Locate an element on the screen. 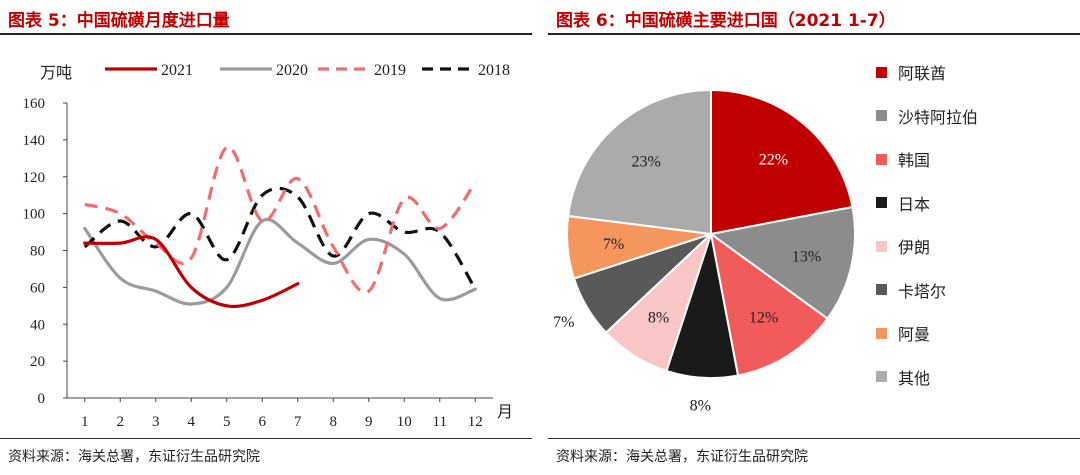 The height and width of the screenshot is (475, 1080). pie-legend-item: 韩国 is located at coordinates (903, 159).